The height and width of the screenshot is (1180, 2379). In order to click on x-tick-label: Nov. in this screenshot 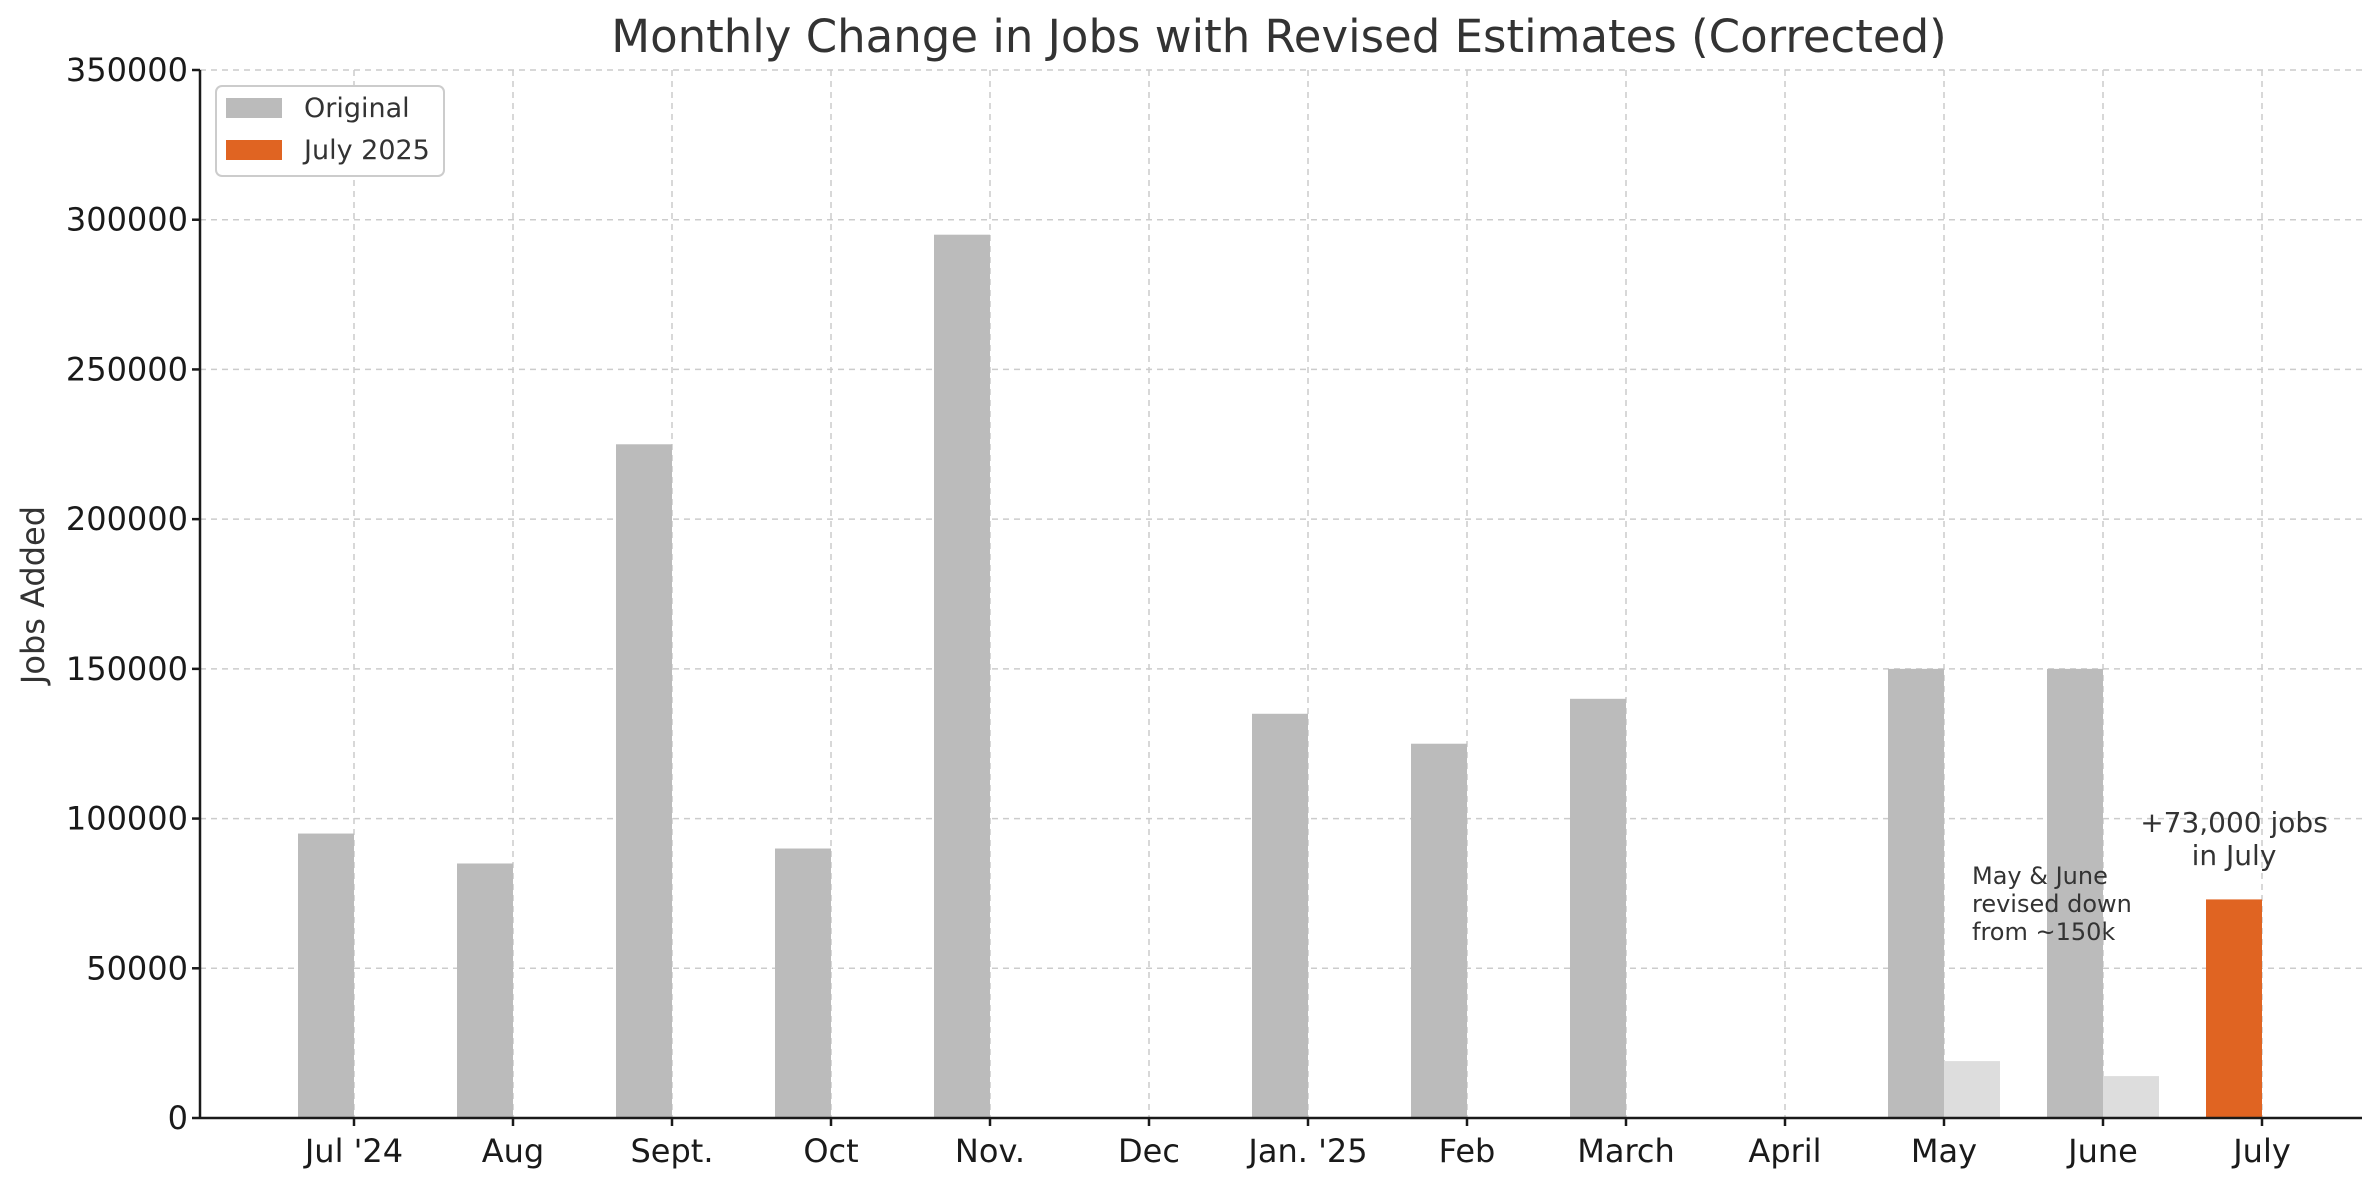, I will do `click(990, 1151)`.